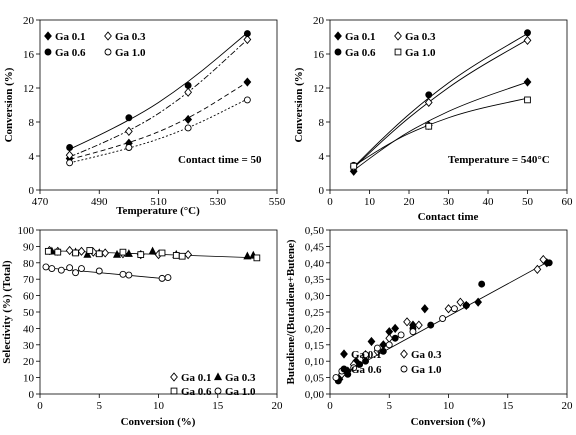  Describe the element at coordinates (322, 123) in the screenshot. I see `y-tick-label: 8` at that location.